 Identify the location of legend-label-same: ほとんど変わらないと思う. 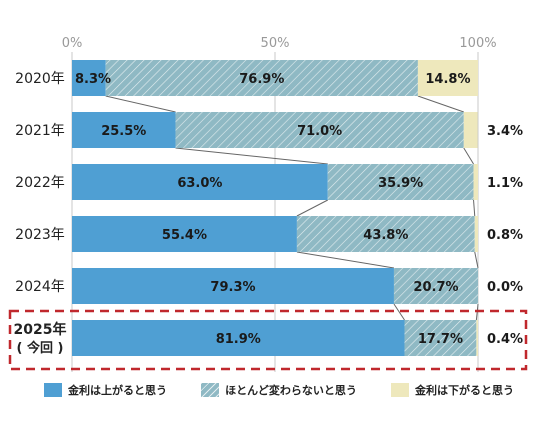
(291, 390).